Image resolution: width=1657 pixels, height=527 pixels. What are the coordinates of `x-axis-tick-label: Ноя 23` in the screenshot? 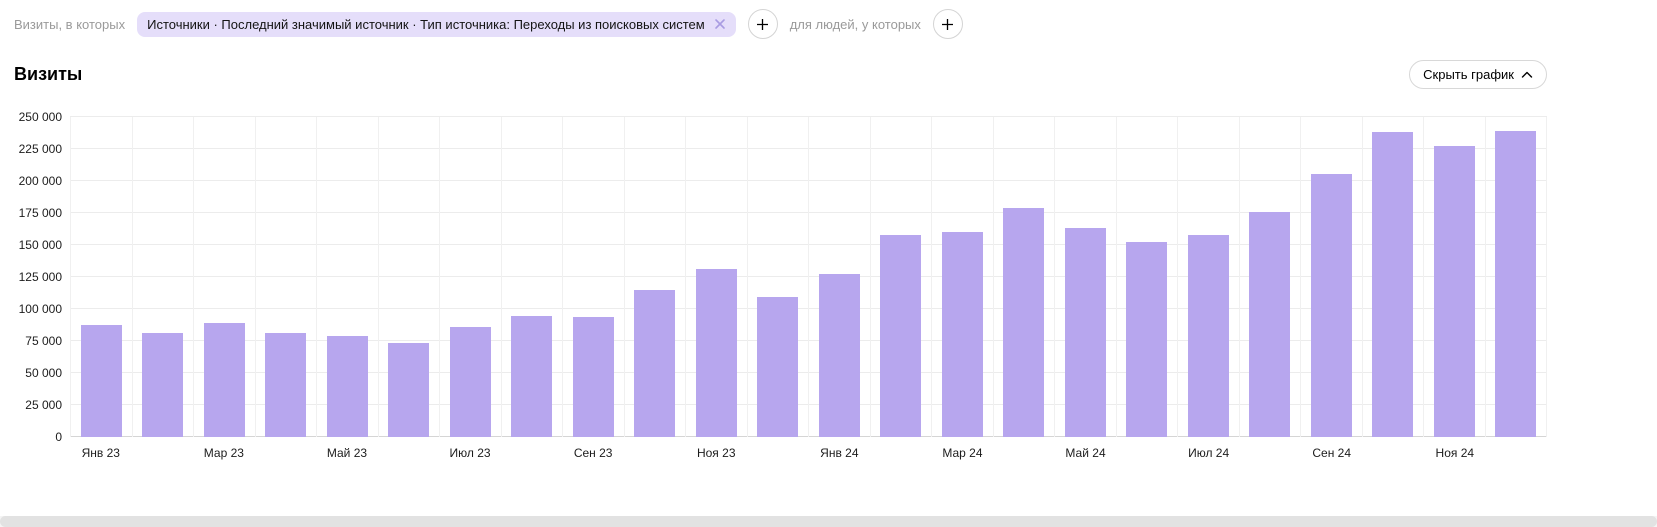 It's located at (716, 453).